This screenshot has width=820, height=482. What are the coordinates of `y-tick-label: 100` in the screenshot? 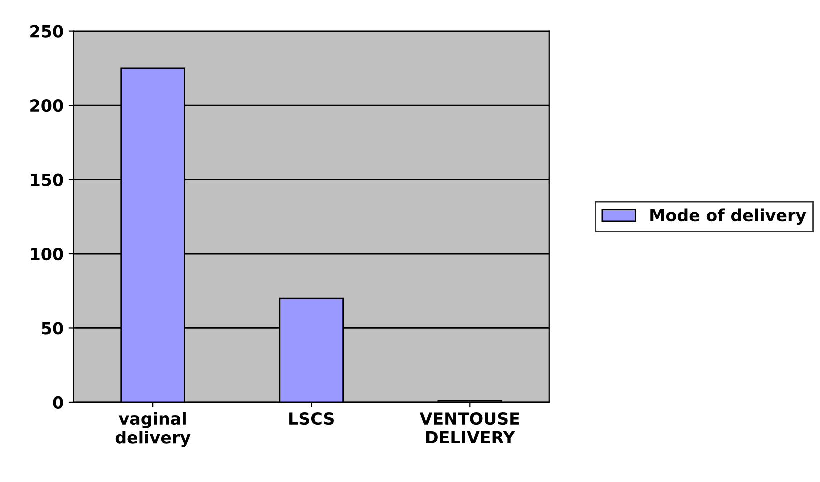 It's located at (47, 254).